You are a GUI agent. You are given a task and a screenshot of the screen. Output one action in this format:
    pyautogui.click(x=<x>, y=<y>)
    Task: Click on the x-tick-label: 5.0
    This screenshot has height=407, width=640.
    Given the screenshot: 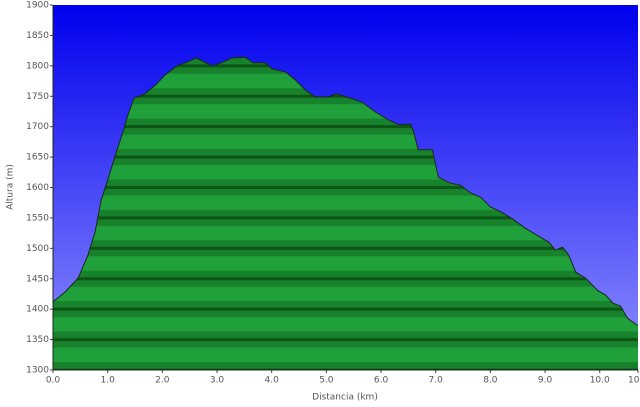 What is the action you would take?
    pyautogui.click(x=326, y=381)
    